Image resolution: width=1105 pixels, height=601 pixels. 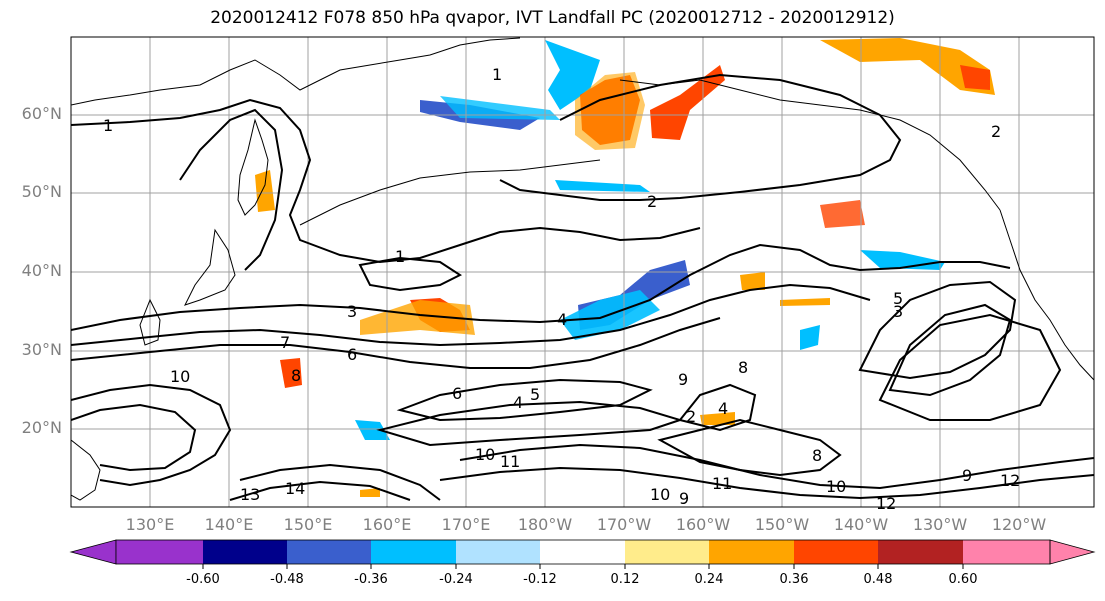 What do you see at coordinates (41, 270) in the screenshot?
I see `lat-label: 40°N` at bounding box center [41, 270].